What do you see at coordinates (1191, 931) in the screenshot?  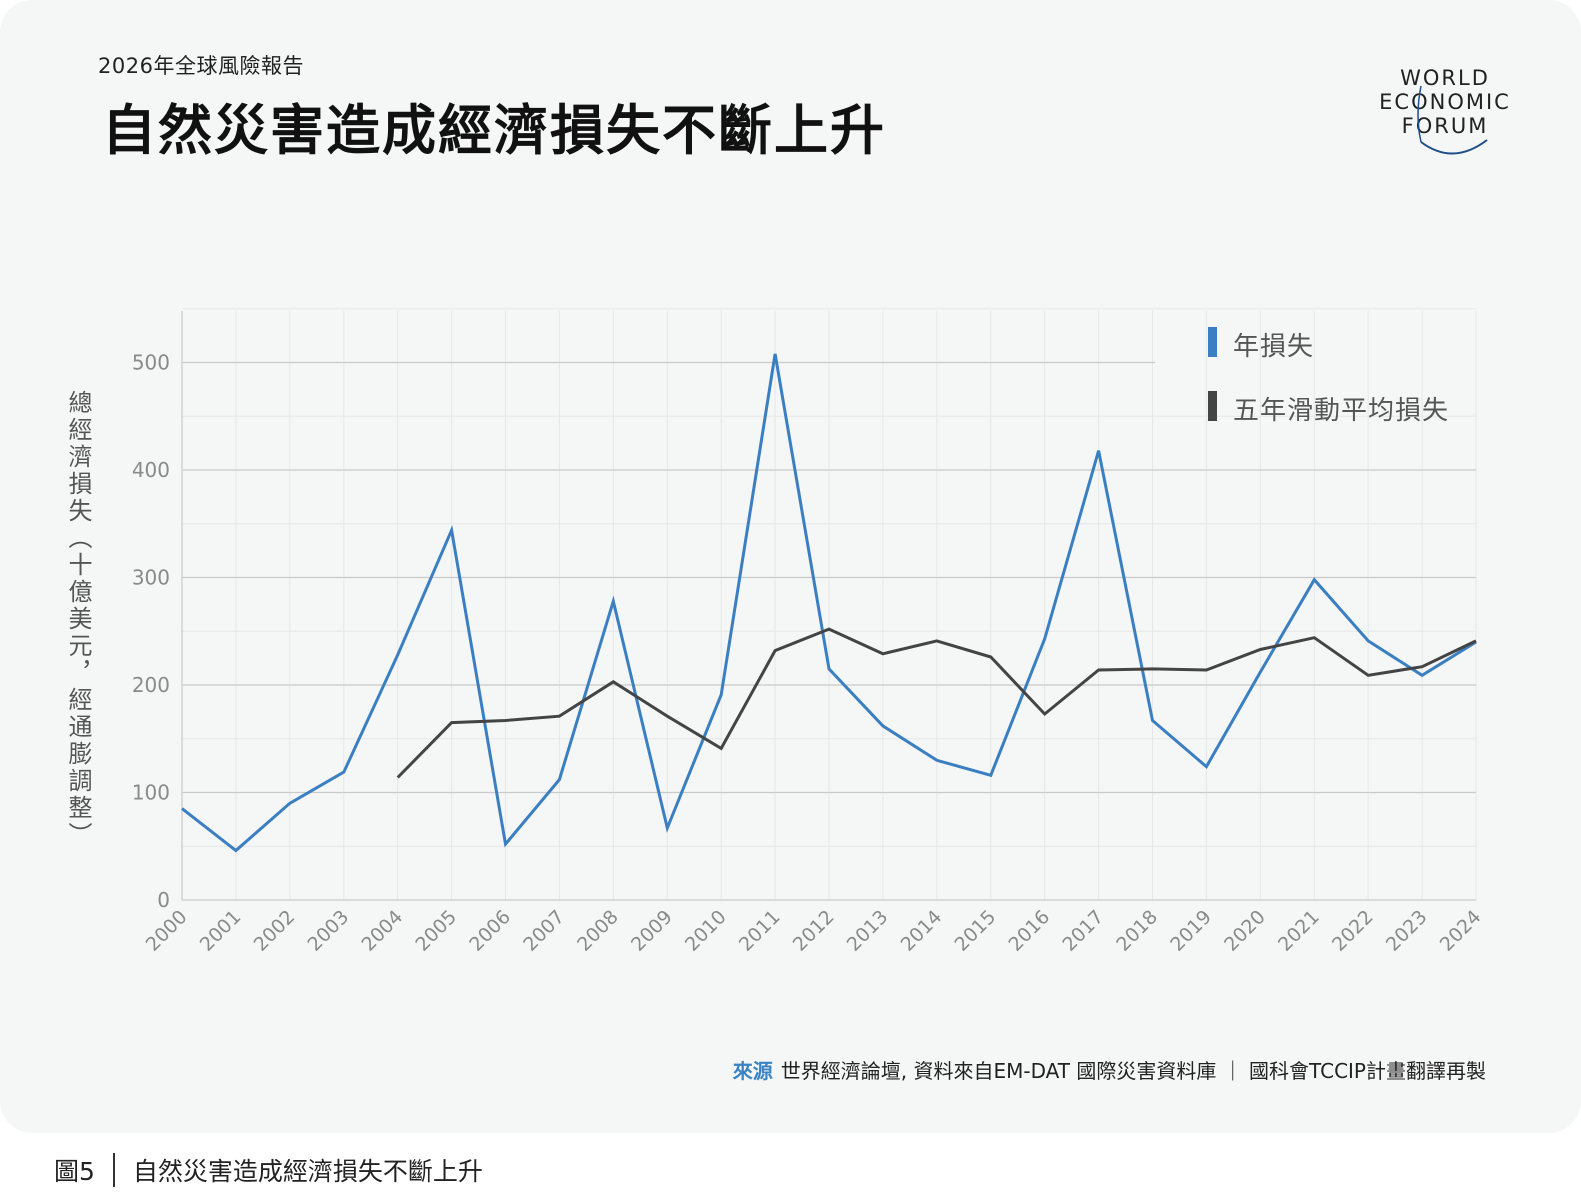 I see `x-tick-label-2019: 2019` at bounding box center [1191, 931].